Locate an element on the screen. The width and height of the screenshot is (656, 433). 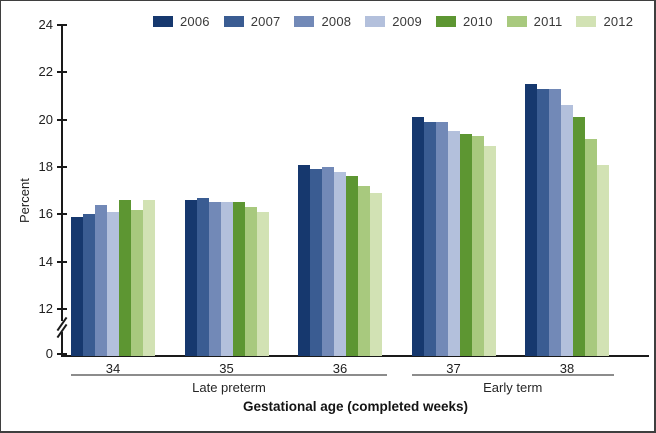
bar-2009-week38 is located at coordinates (567, 230).